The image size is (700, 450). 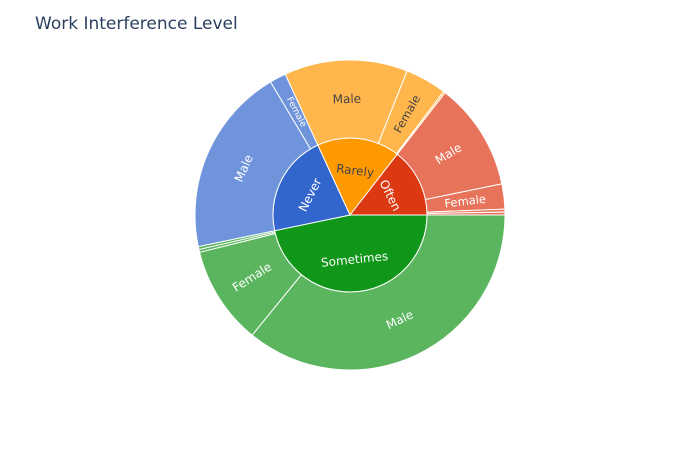 What do you see at coordinates (378, 292) in the screenshot?
I see `segment-sometimes-male` at bounding box center [378, 292].